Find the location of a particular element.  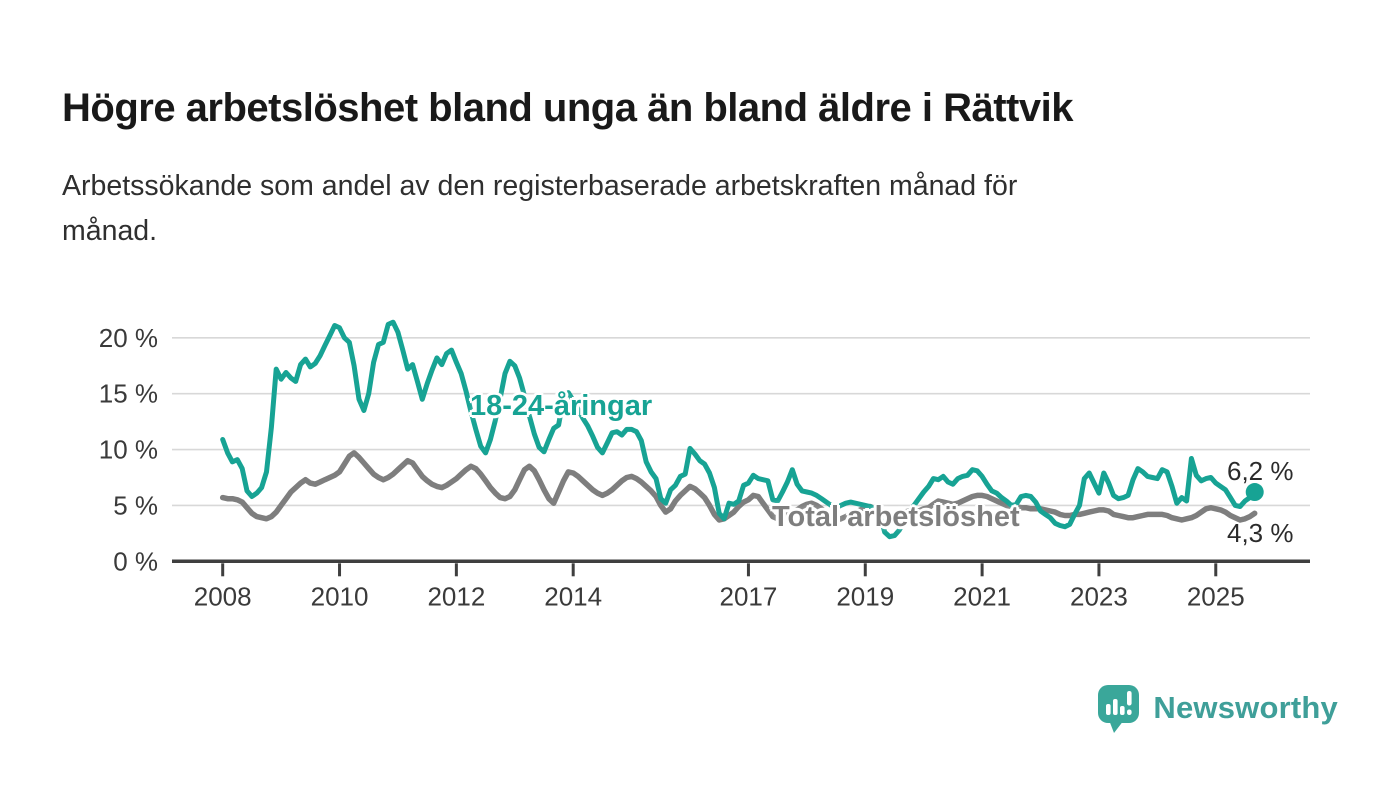

series-label-youth: 18-24-åringar is located at coordinates (561, 406).